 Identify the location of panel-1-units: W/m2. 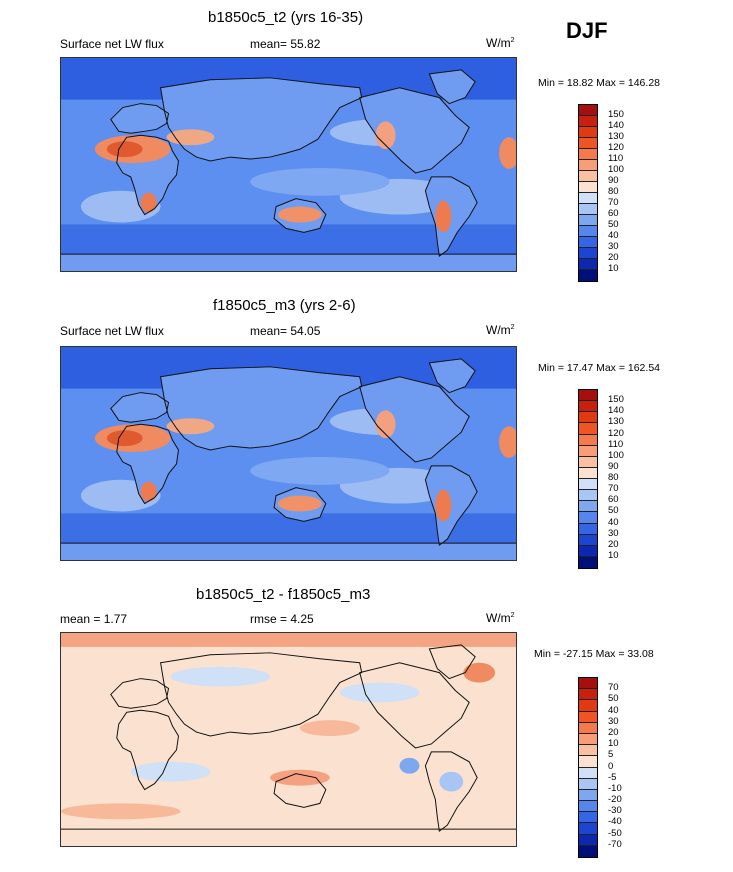
(500, 43).